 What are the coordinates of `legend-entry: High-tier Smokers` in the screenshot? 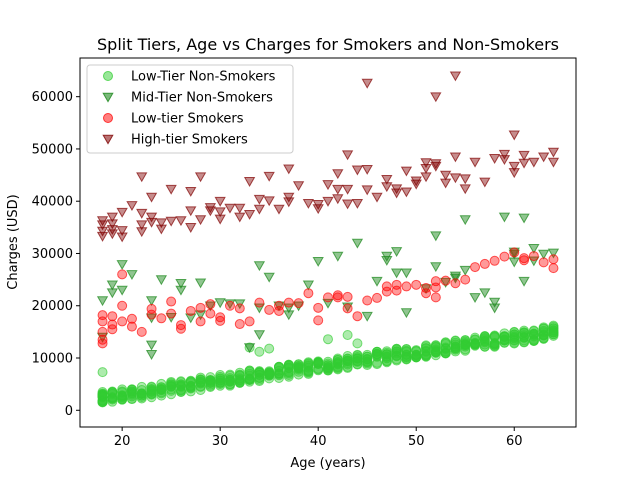 It's located at (175, 140).